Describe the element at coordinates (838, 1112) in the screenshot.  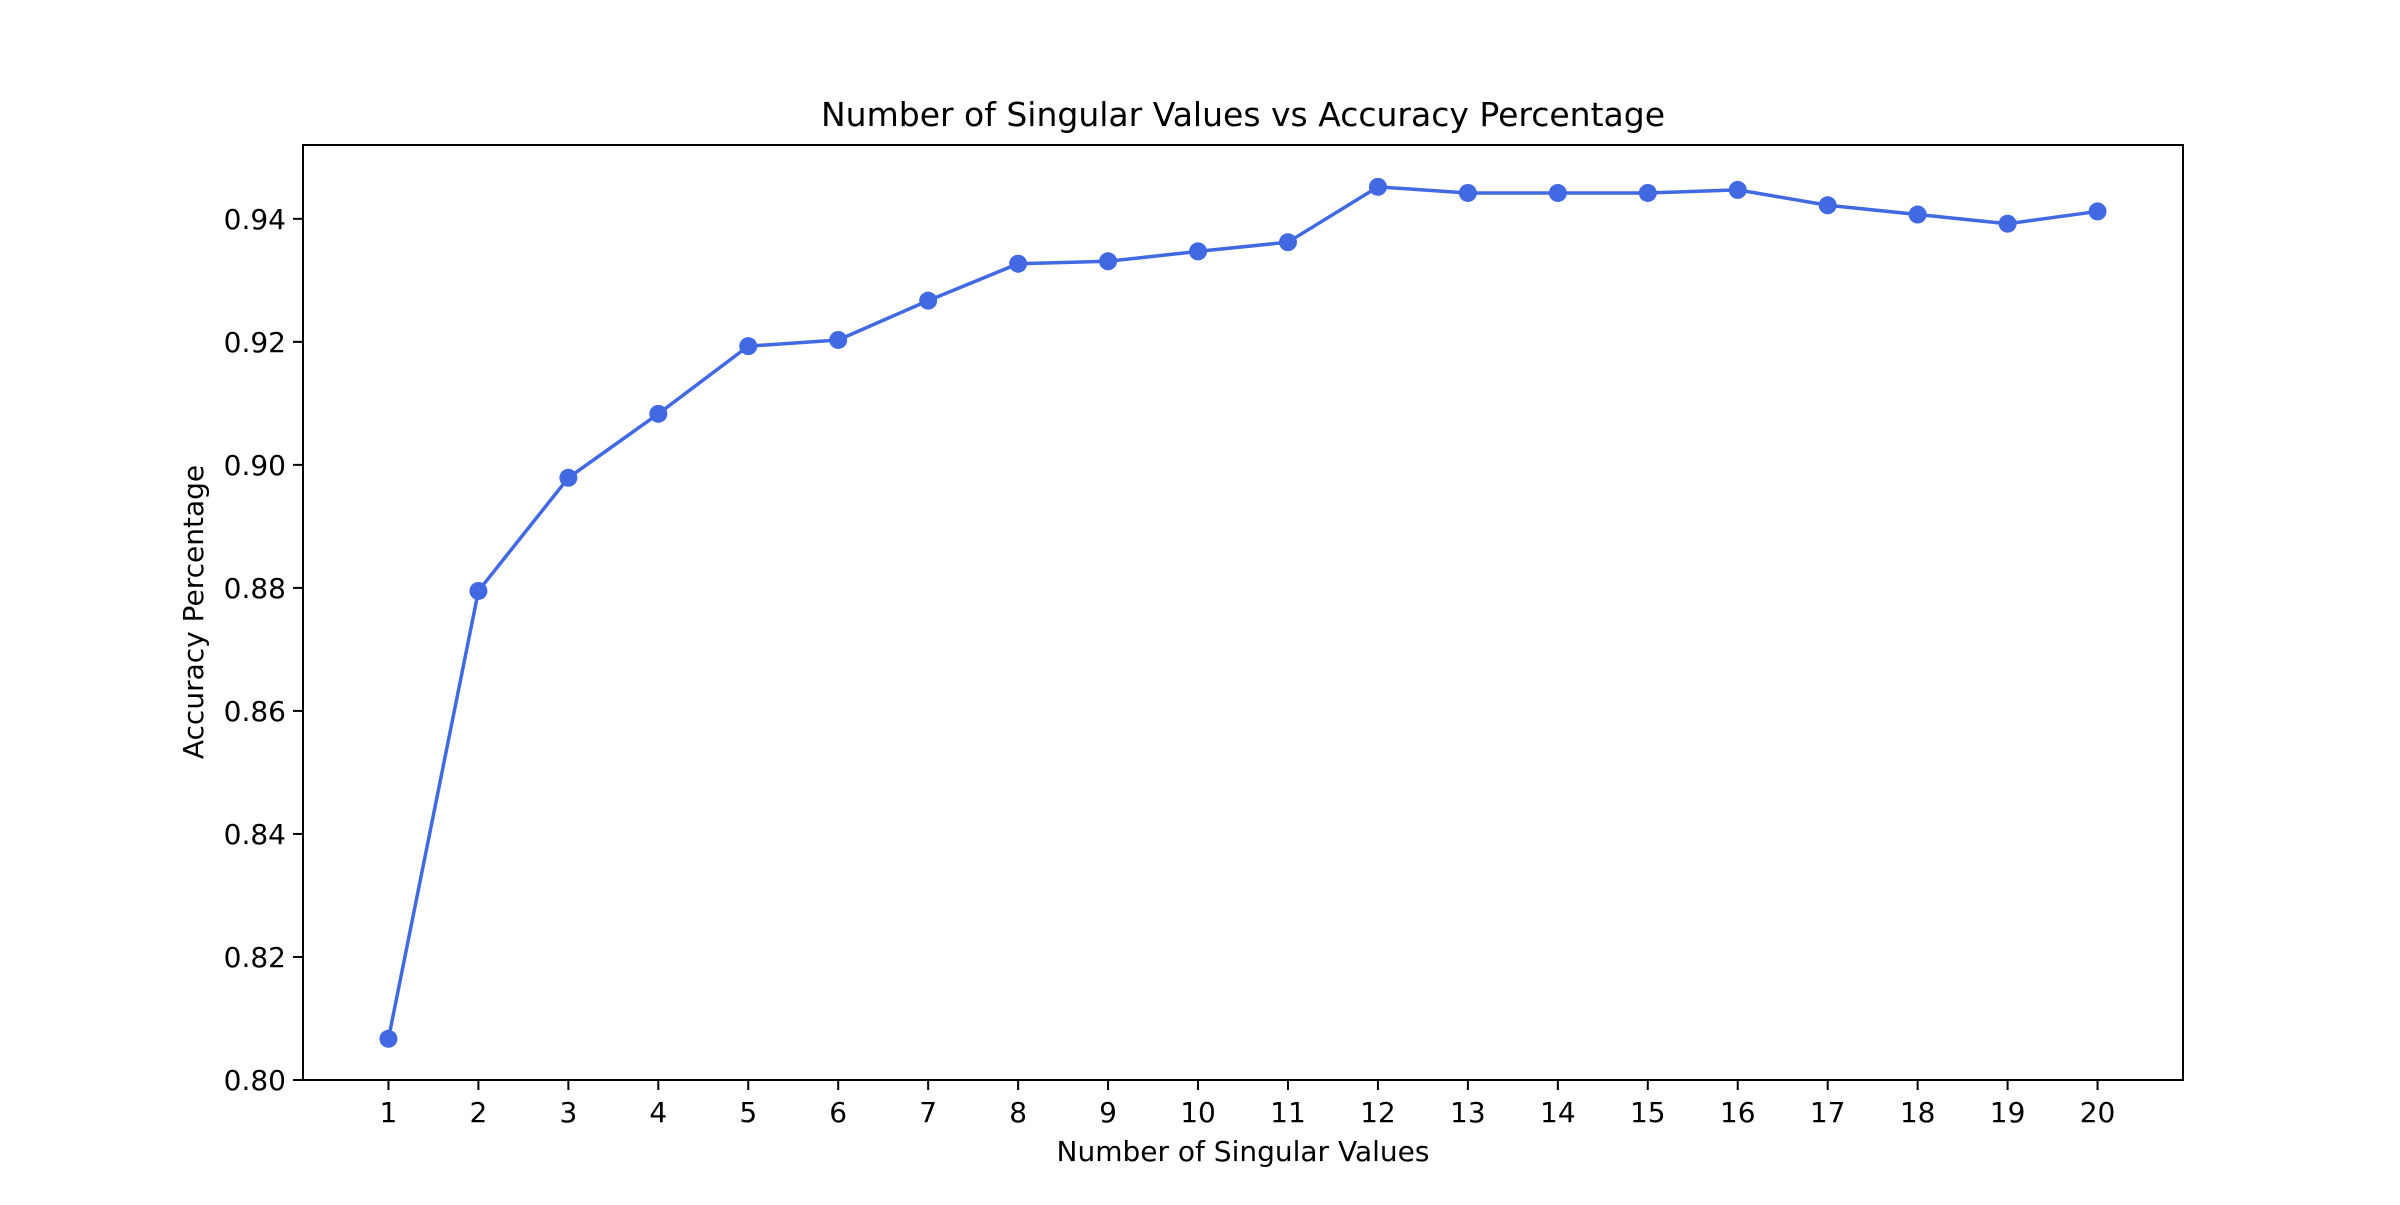
I see `x-tick-label: 6` at that location.